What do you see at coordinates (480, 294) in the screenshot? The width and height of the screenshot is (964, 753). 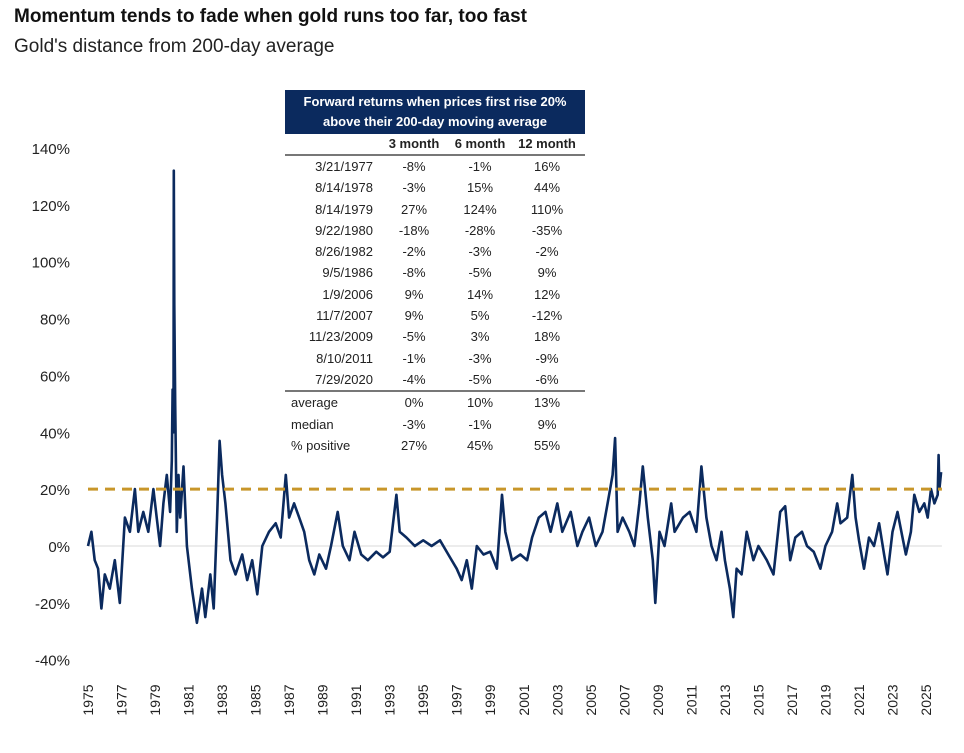 I see `table-cell: 14%` at bounding box center [480, 294].